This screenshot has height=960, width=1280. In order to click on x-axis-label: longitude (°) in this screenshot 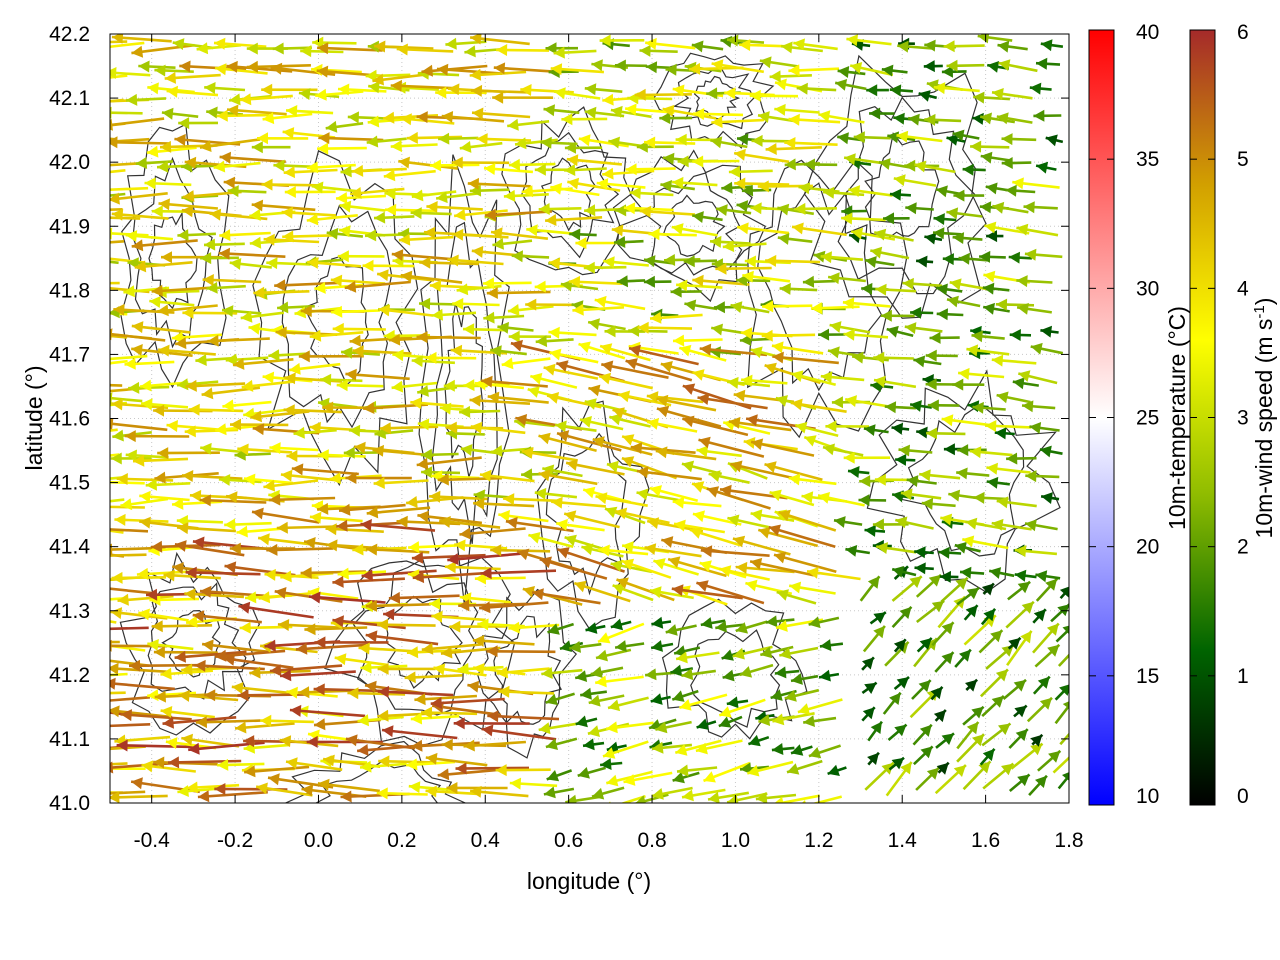, I will do `click(589, 881)`.